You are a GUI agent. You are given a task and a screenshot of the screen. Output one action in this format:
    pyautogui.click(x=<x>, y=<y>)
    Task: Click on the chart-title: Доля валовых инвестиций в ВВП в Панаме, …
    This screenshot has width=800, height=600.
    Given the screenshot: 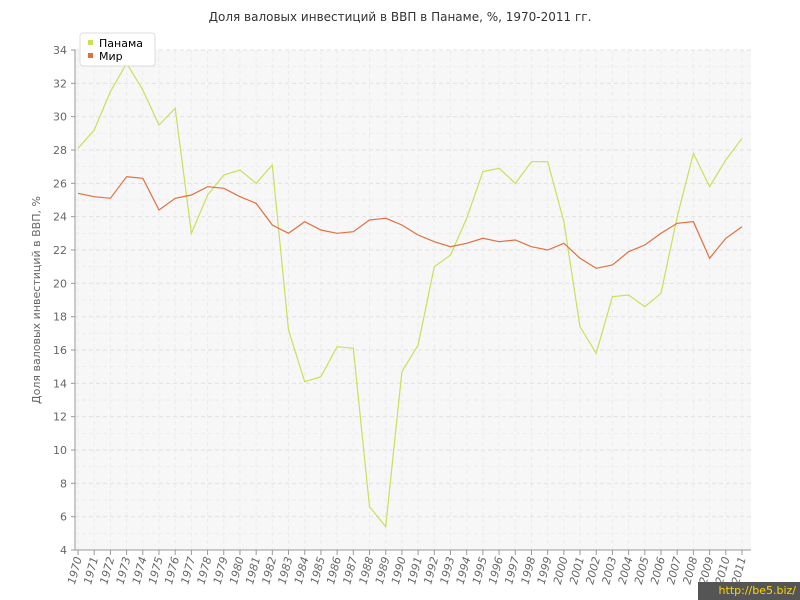 What is the action you would take?
    pyautogui.click(x=400, y=17)
    